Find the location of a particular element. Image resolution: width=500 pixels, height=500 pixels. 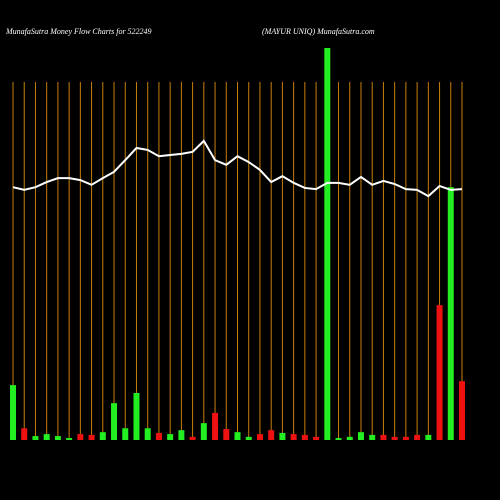

chart-title: MunafaSutra Money Flow Charts for 522249 is located at coordinates (78, 31).